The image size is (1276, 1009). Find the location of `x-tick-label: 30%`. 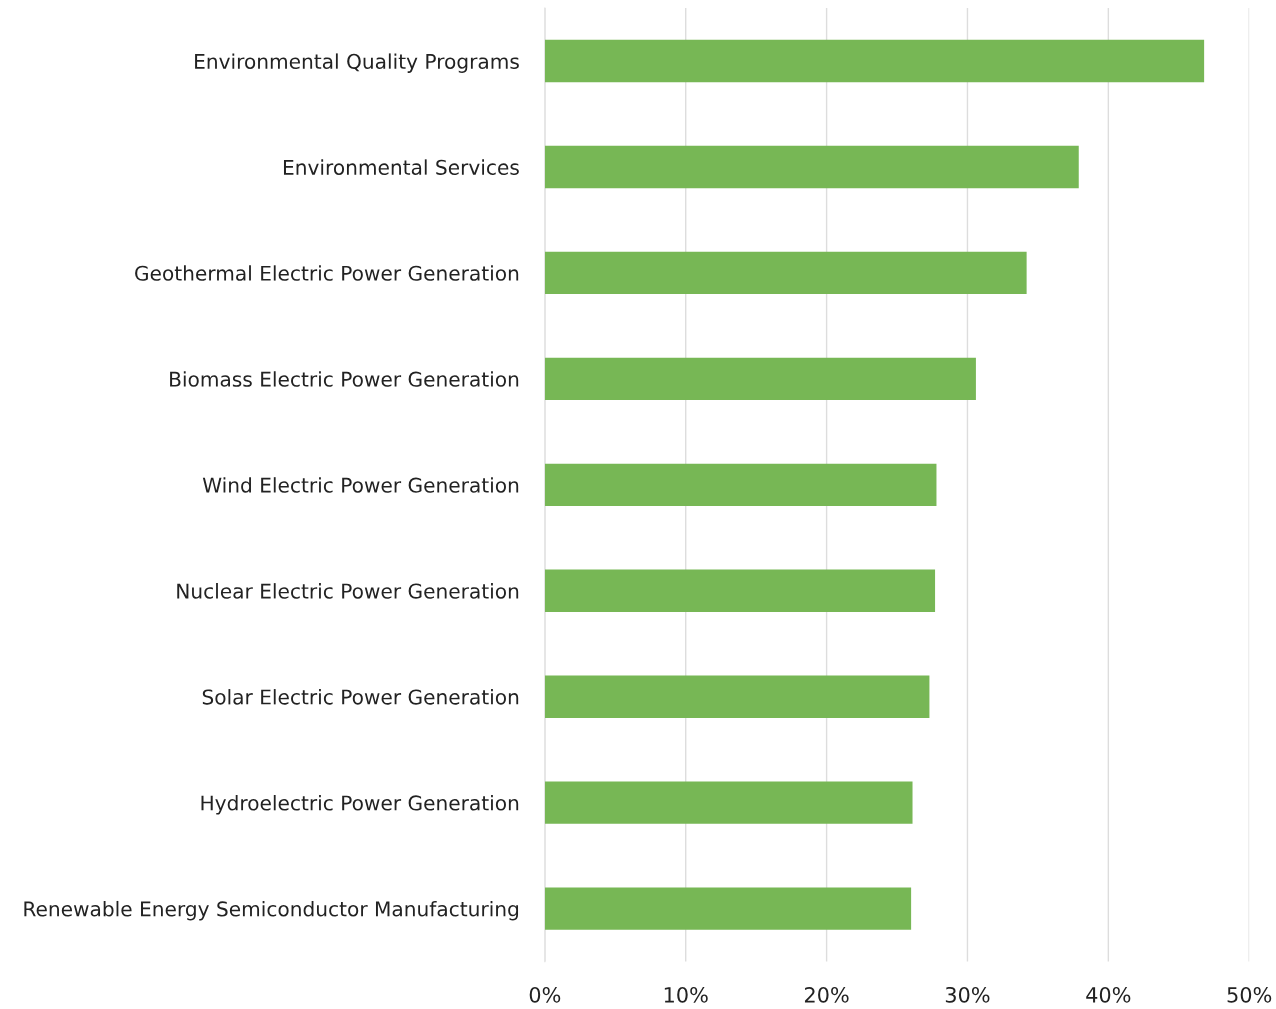

x-tick-label: 30% is located at coordinates (967, 994).